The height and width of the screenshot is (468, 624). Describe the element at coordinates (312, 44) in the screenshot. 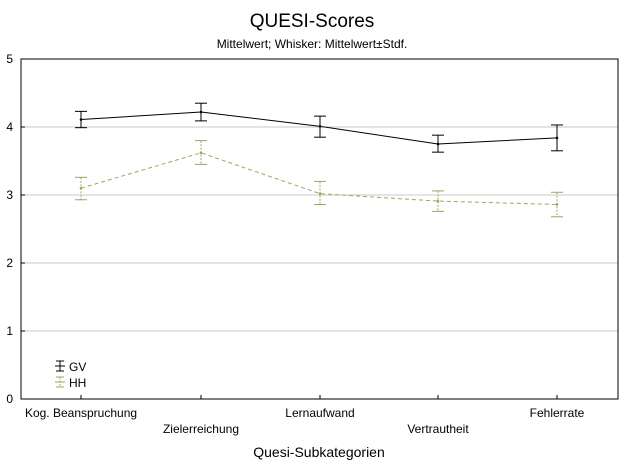

I see `chart-subtitle: Mittelwert; Whisker: Mittelwert±Stdf.` at that location.